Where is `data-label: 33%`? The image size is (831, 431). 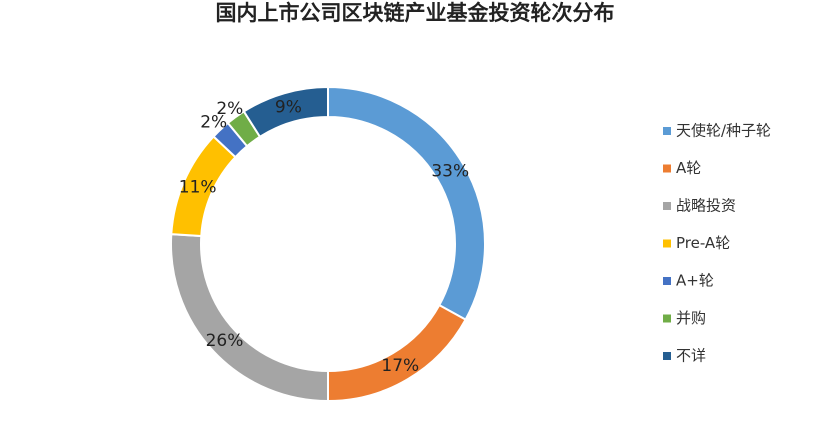 data-label: 33% is located at coordinates (450, 172).